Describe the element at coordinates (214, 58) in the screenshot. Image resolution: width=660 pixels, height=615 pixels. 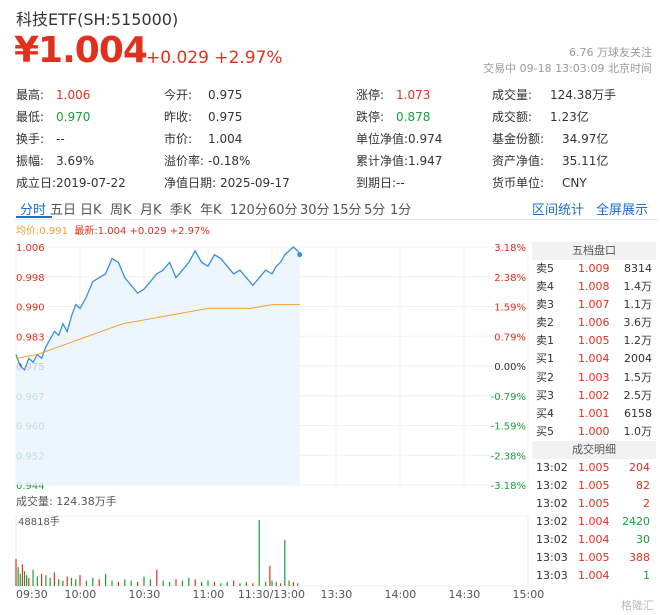
I see `price-change: +0.029 +2.97%` at that location.